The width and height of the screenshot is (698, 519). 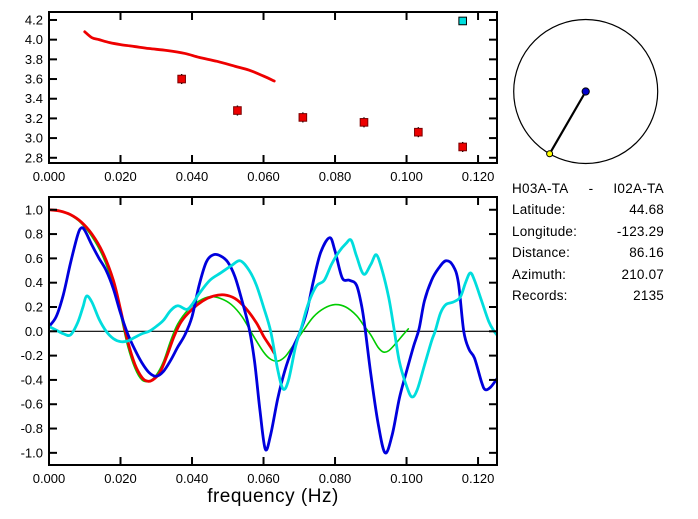 What do you see at coordinates (540, 188) in the screenshot?
I see `station1-label: H03A-TA` at bounding box center [540, 188].